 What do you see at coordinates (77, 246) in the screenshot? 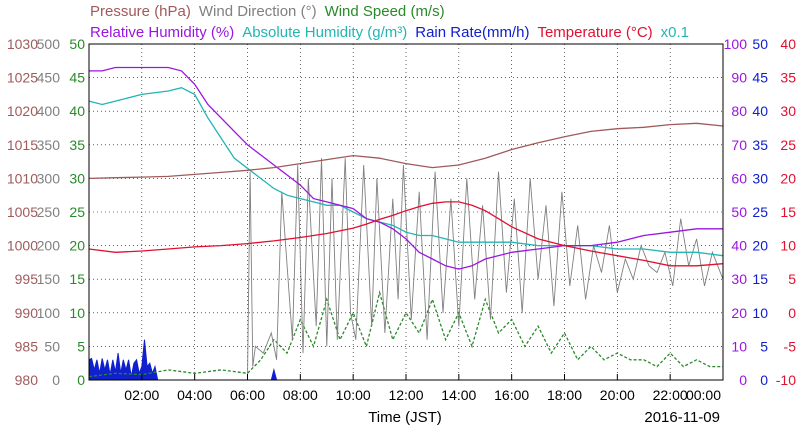
I see `left-tick-wind-speed: 20` at bounding box center [77, 246].